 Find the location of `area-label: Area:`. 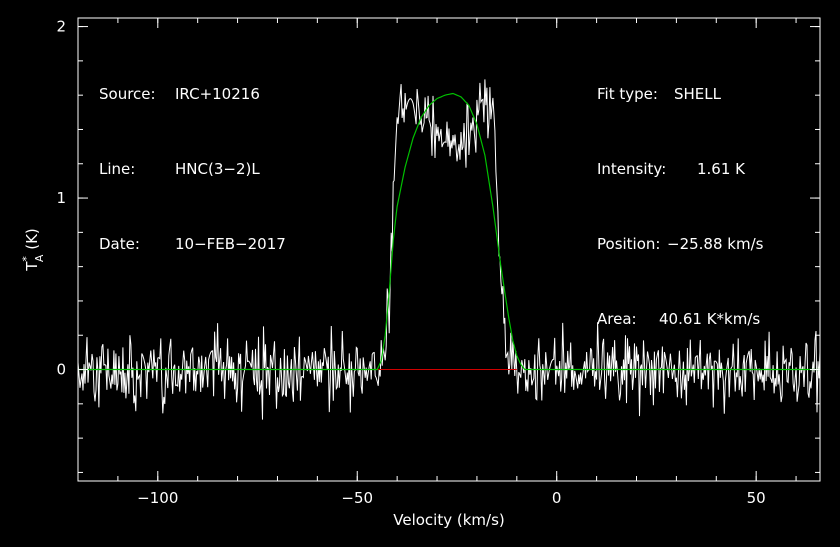

area-label: Area: is located at coordinates (617, 319).